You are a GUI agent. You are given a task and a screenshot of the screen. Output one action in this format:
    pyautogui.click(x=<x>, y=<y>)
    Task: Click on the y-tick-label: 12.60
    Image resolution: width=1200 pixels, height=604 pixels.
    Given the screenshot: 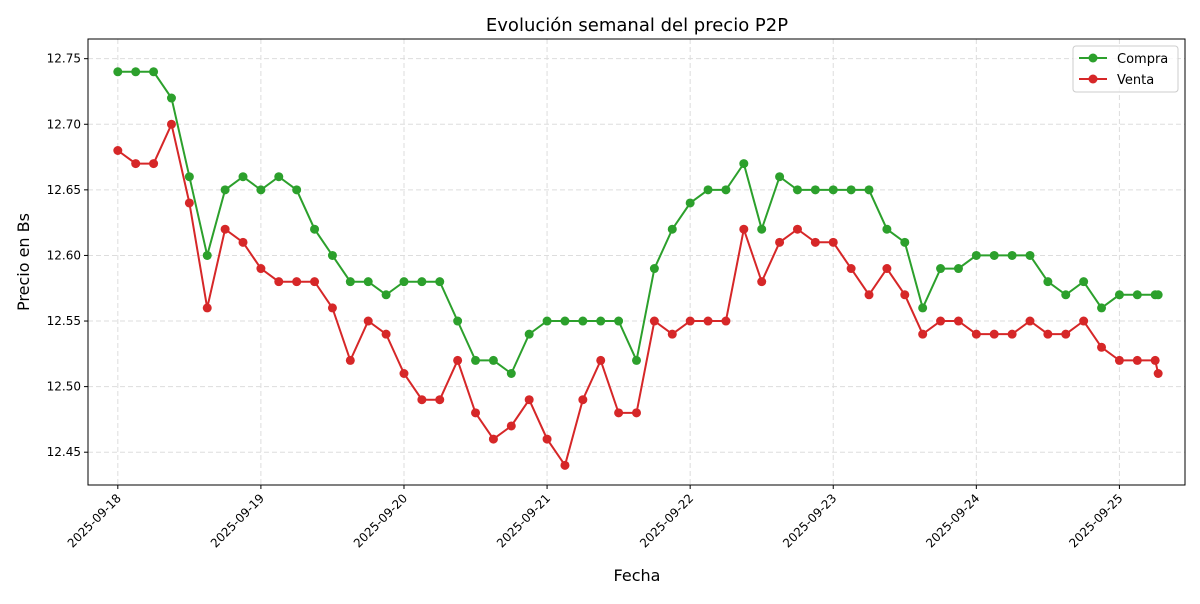 What is the action you would take?
    pyautogui.click(x=64, y=255)
    